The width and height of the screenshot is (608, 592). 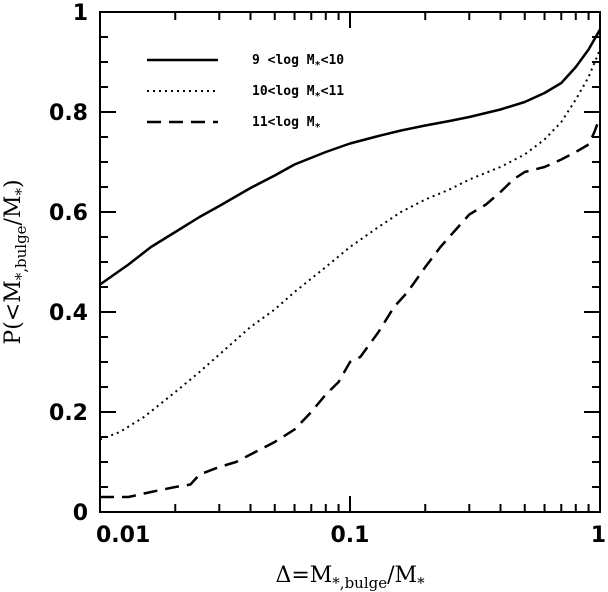 What do you see at coordinates (298, 93) in the screenshot?
I see `legend-label-2: 10<log M*<11` at bounding box center [298, 93].